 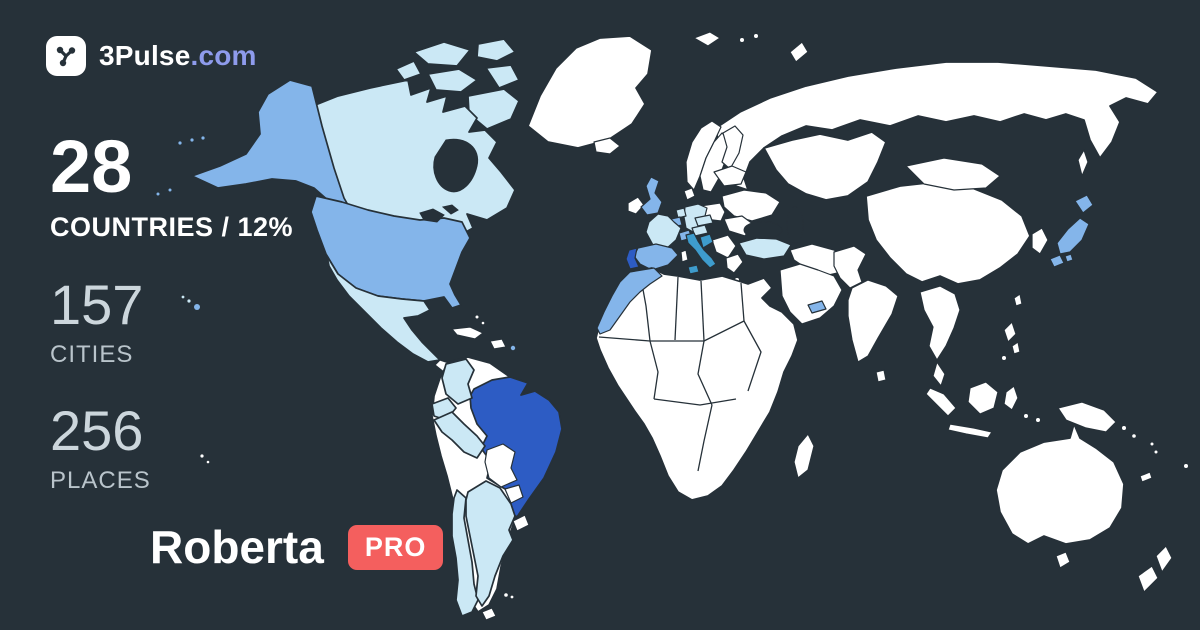 I want to click on country-philippines, so click(x=1011, y=340).